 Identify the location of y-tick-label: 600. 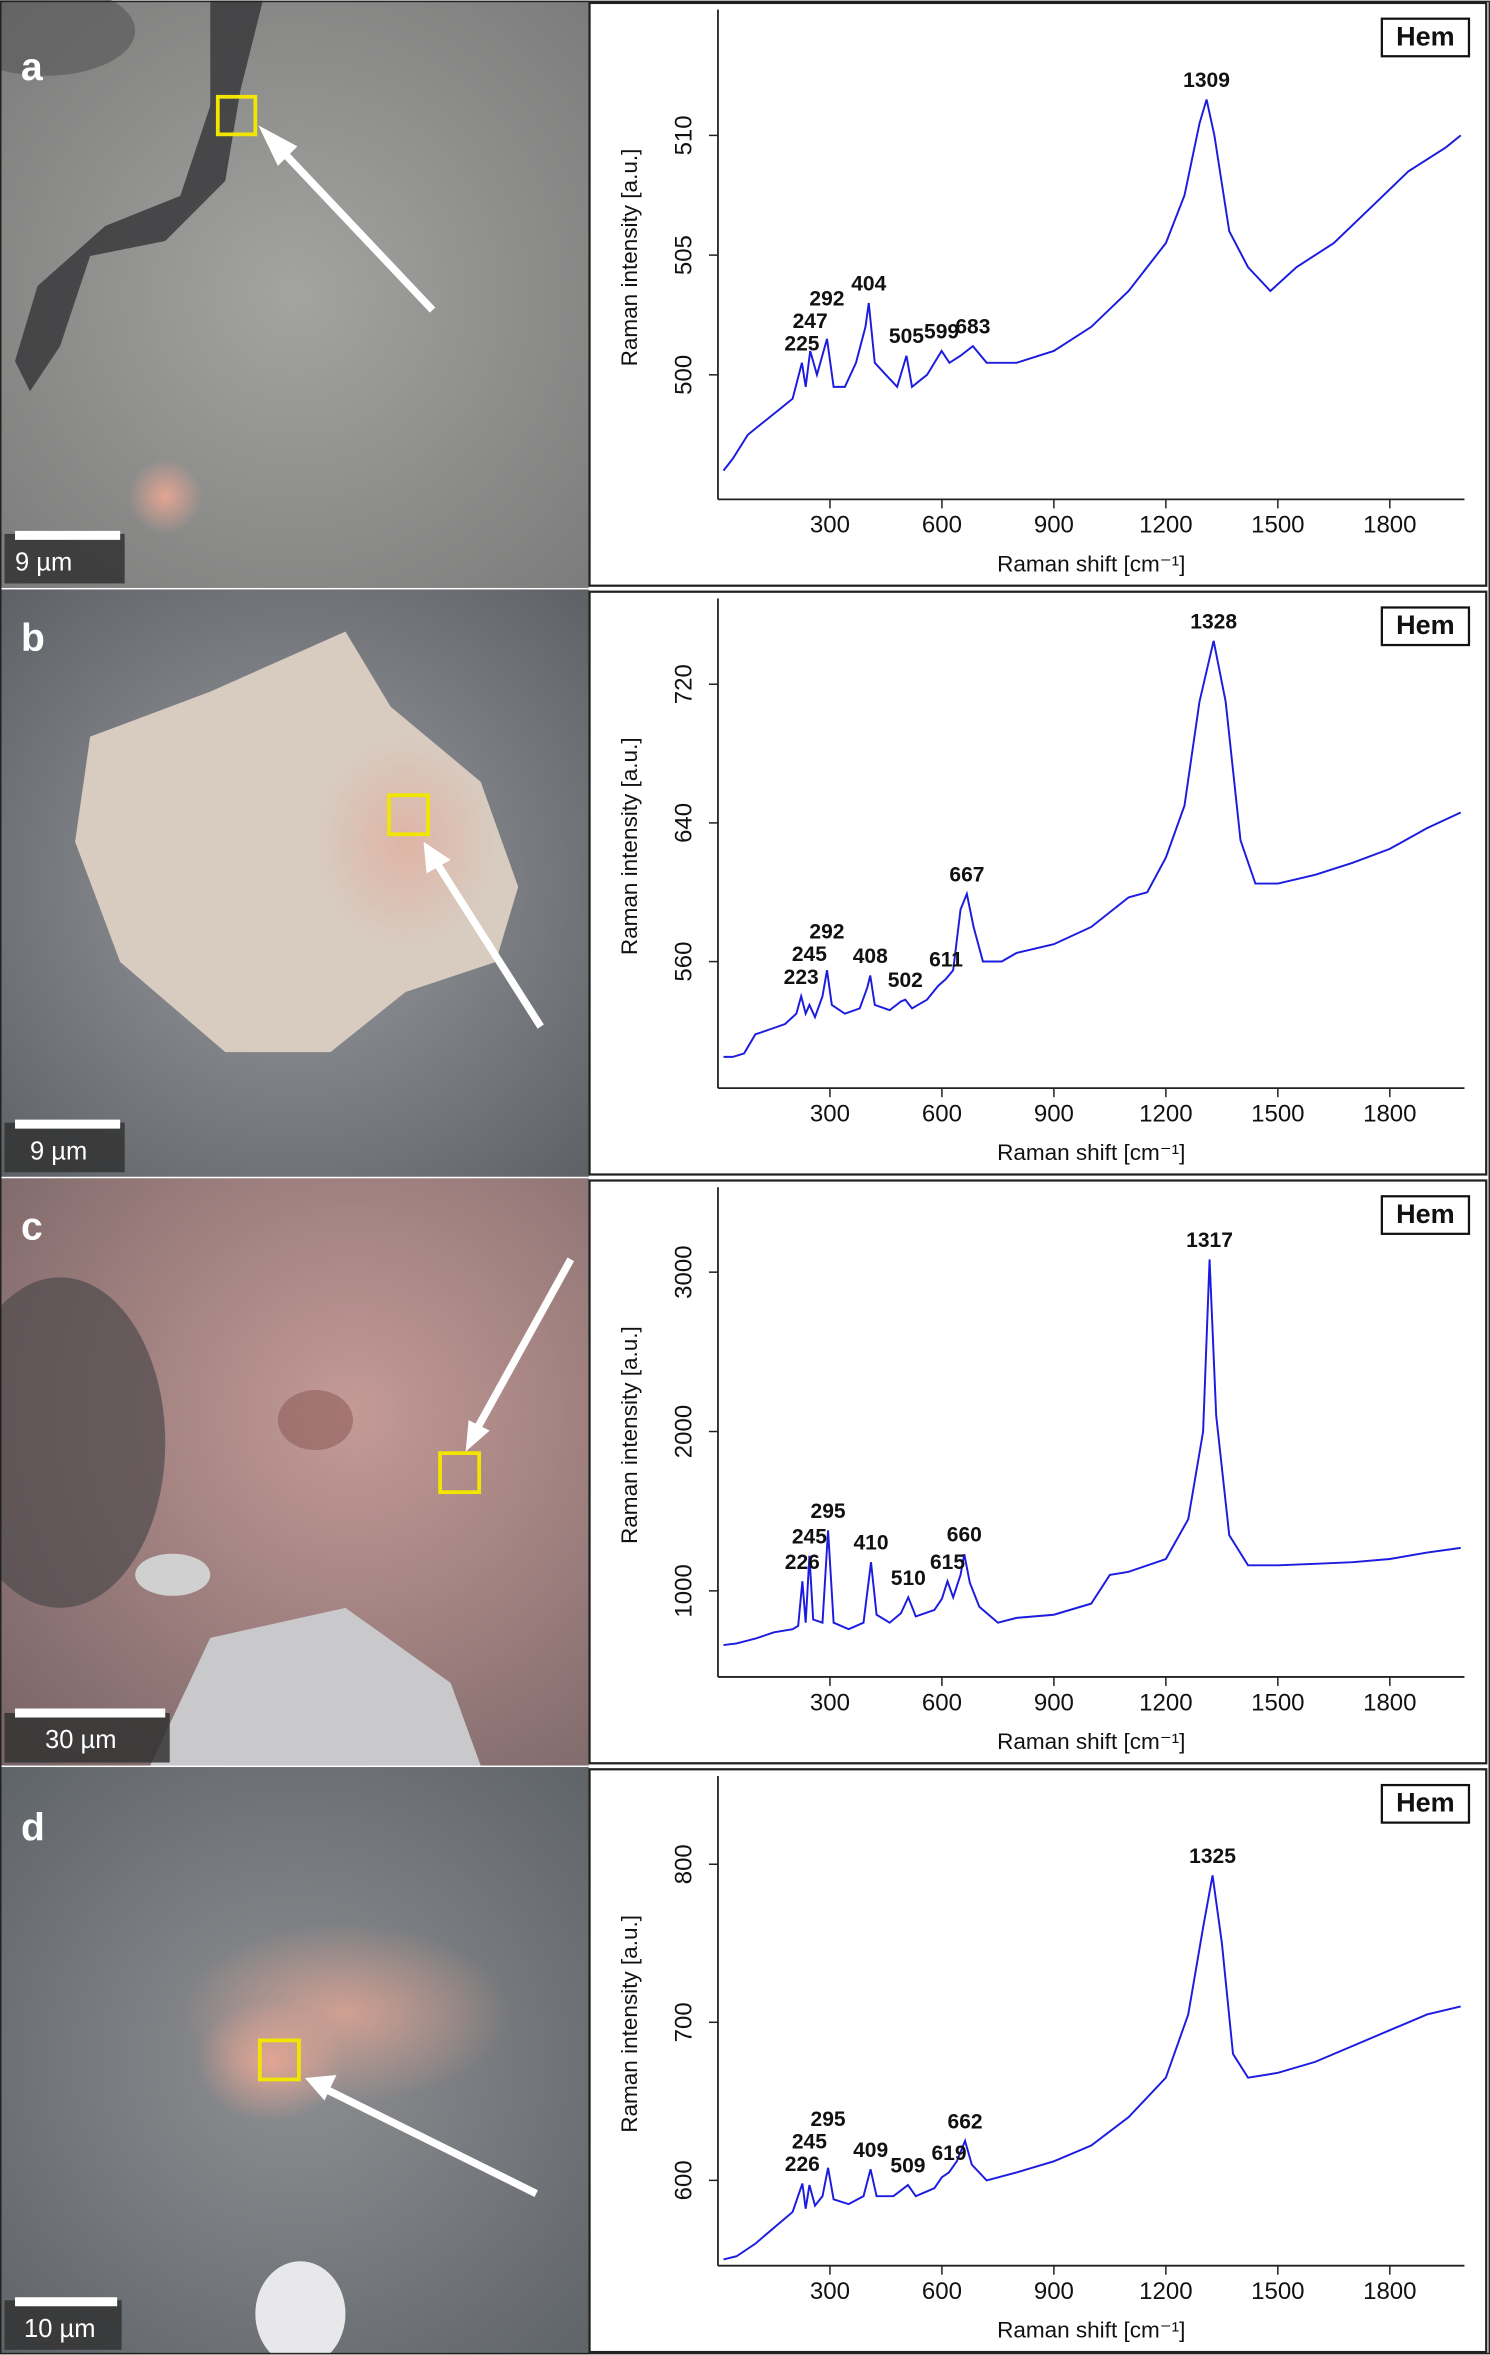
(683, 2180).